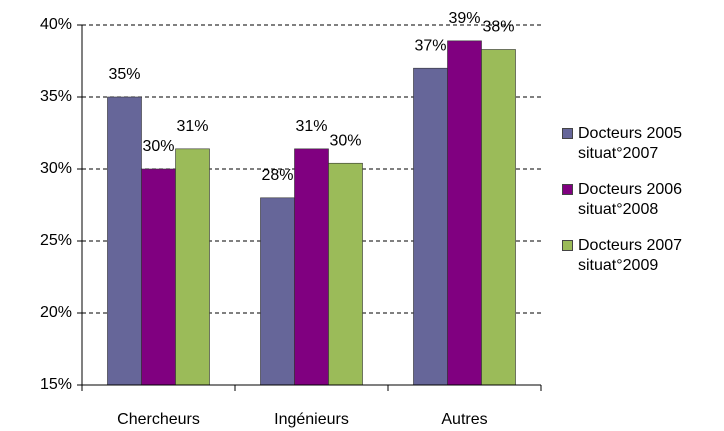  I want to click on y-tick-label: 20%, so click(56, 312).